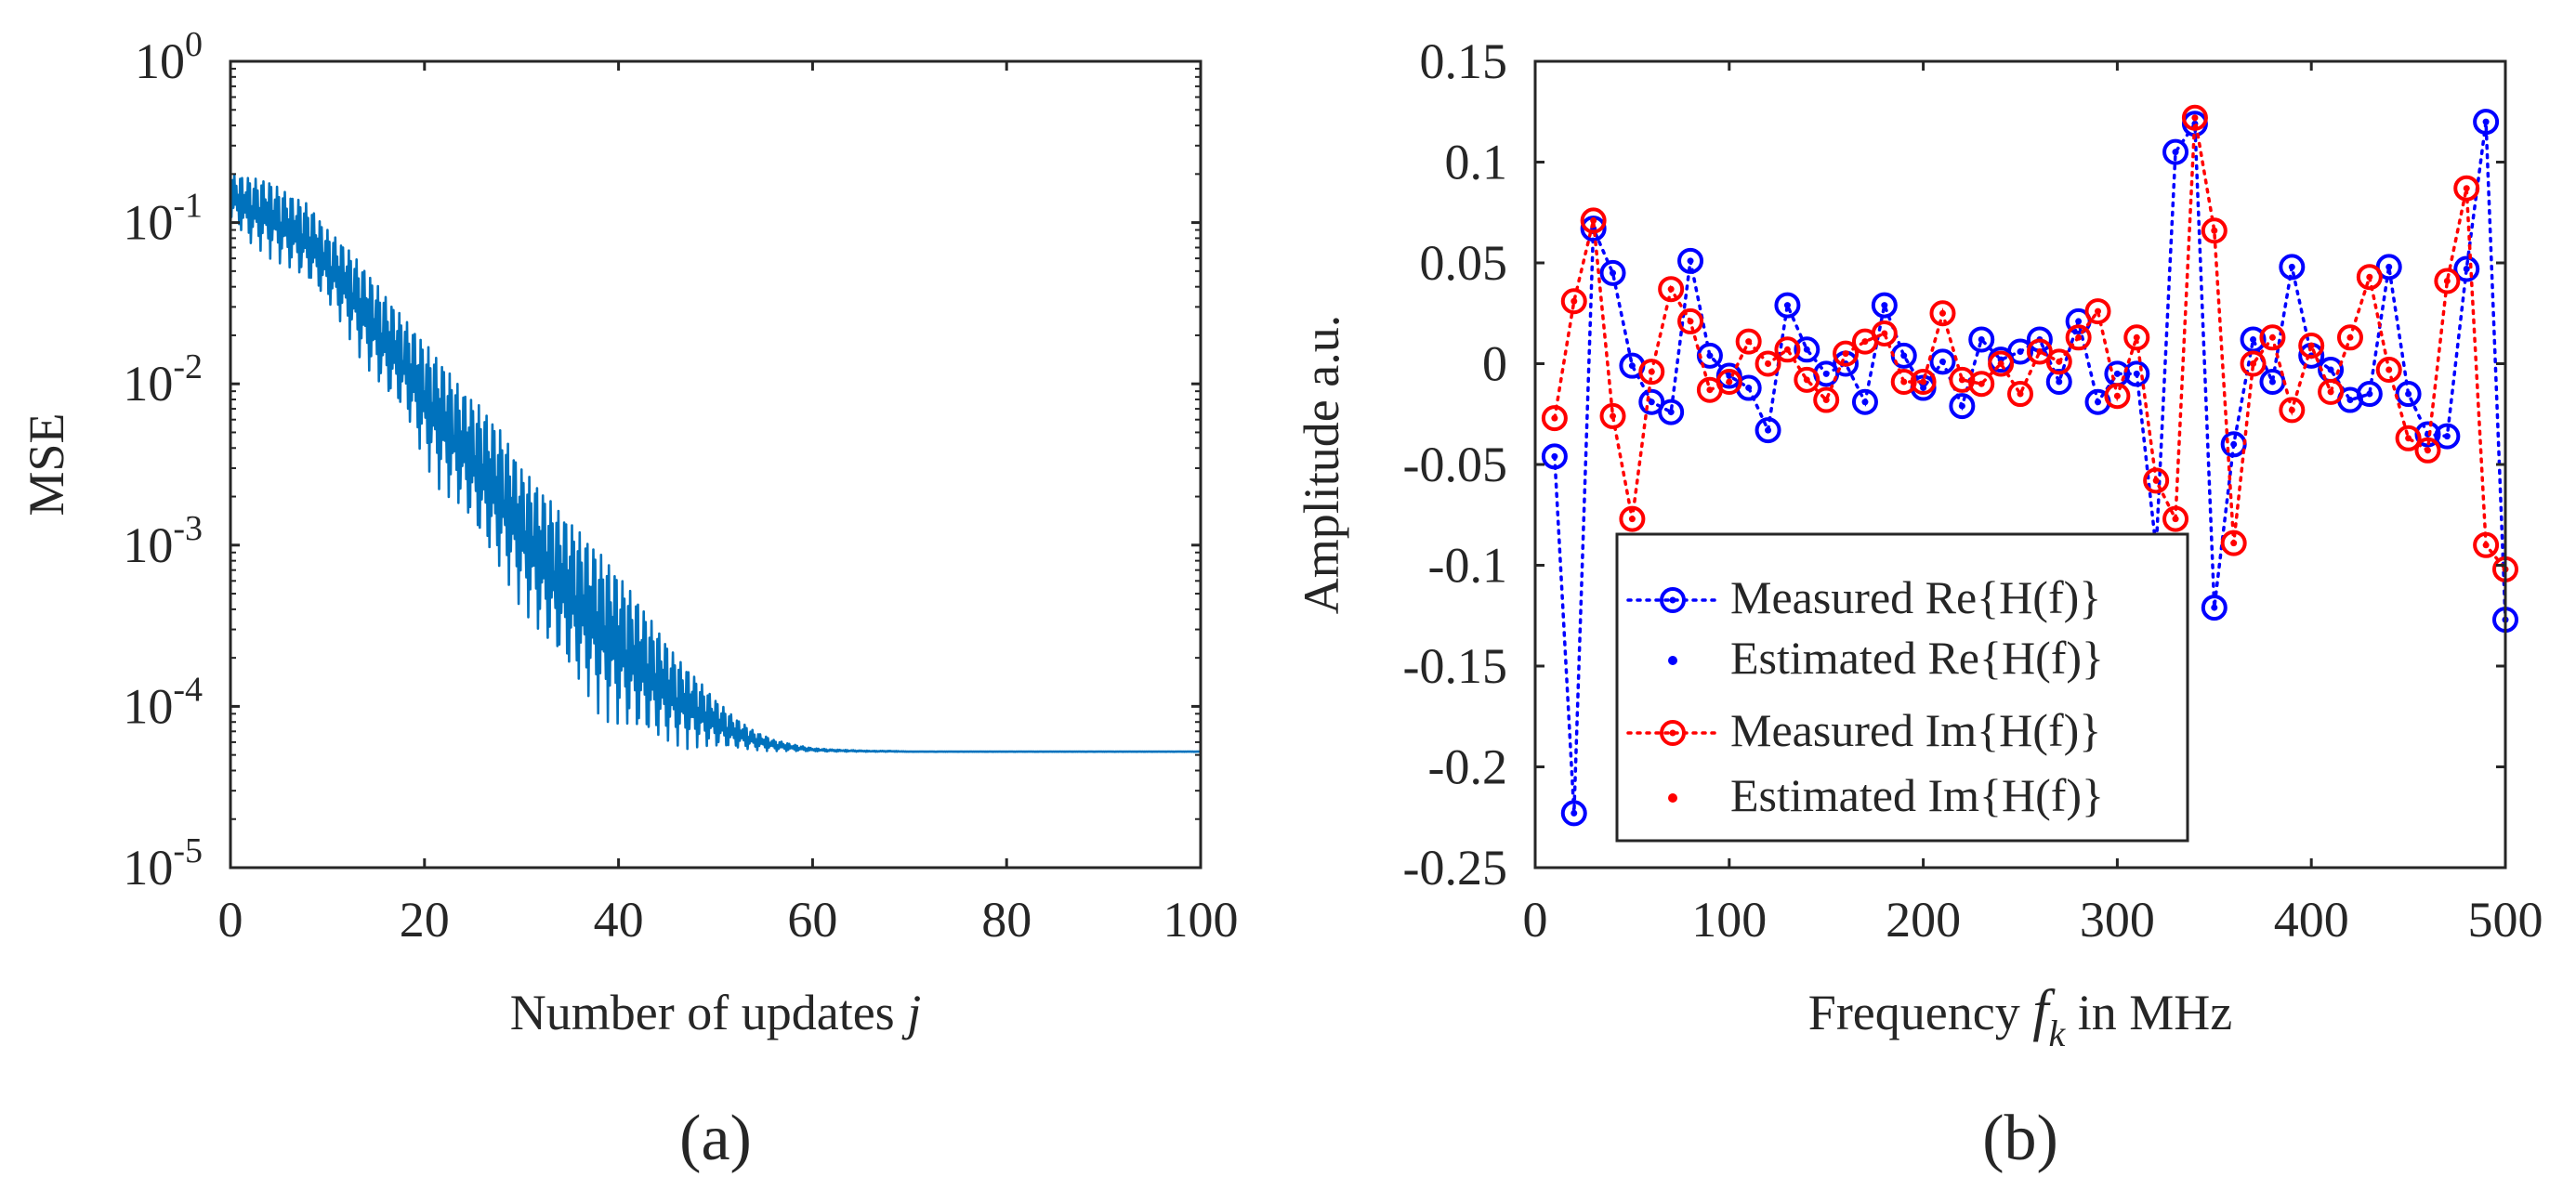 The width and height of the screenshot is (2576, 1203). Describe the element at coordinates (2020, 1016) in the screenshot. I see `panel-b-x-axis-label: Frequency fk in MHz` at that location.